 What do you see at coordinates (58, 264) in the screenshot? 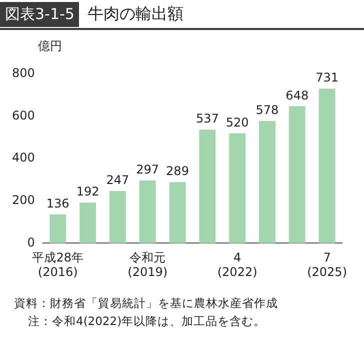
I see `x-tick-label: 平成28年 (2016)` at bounding box center [58, 264].